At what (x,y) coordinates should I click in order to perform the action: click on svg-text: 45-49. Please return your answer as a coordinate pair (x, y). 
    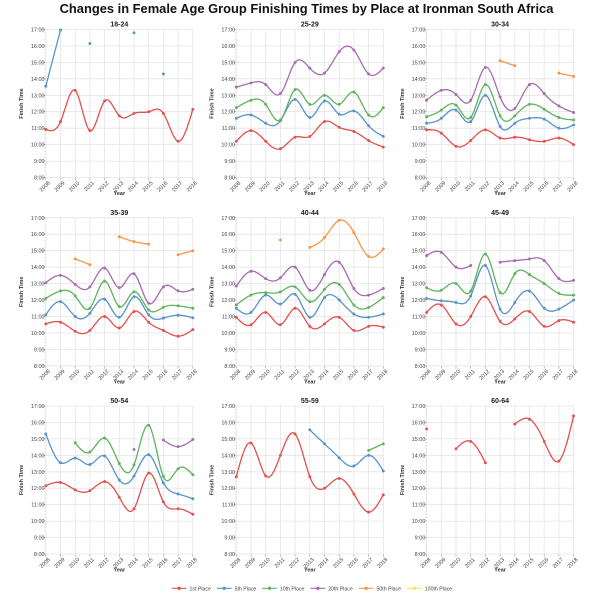
    Looking at the image, I should click on (500, 213).